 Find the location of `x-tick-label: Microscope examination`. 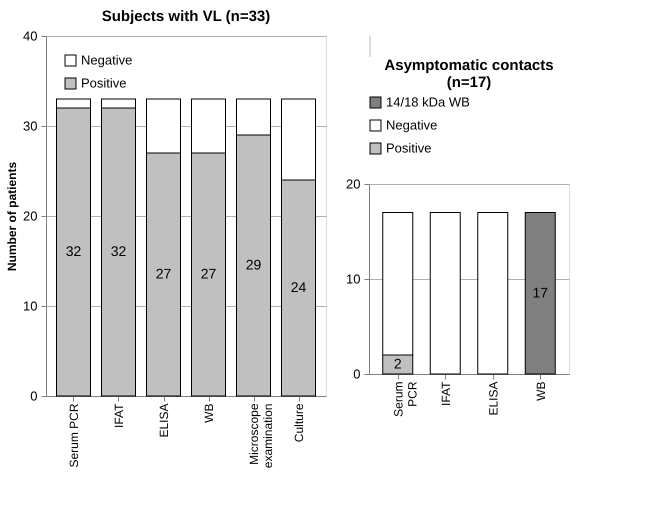

x-tick-label: Microscope examination is located at coordinates (261, 435).